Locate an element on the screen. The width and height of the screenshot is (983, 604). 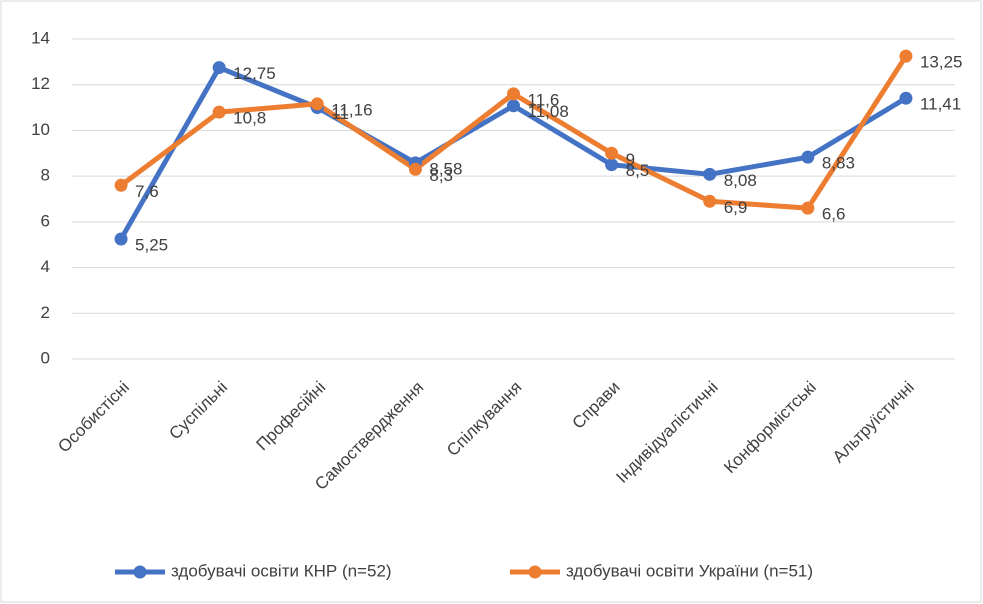
legend-label: здобувачі освіти КНР (n=52) is located at coordinates (281, 570).